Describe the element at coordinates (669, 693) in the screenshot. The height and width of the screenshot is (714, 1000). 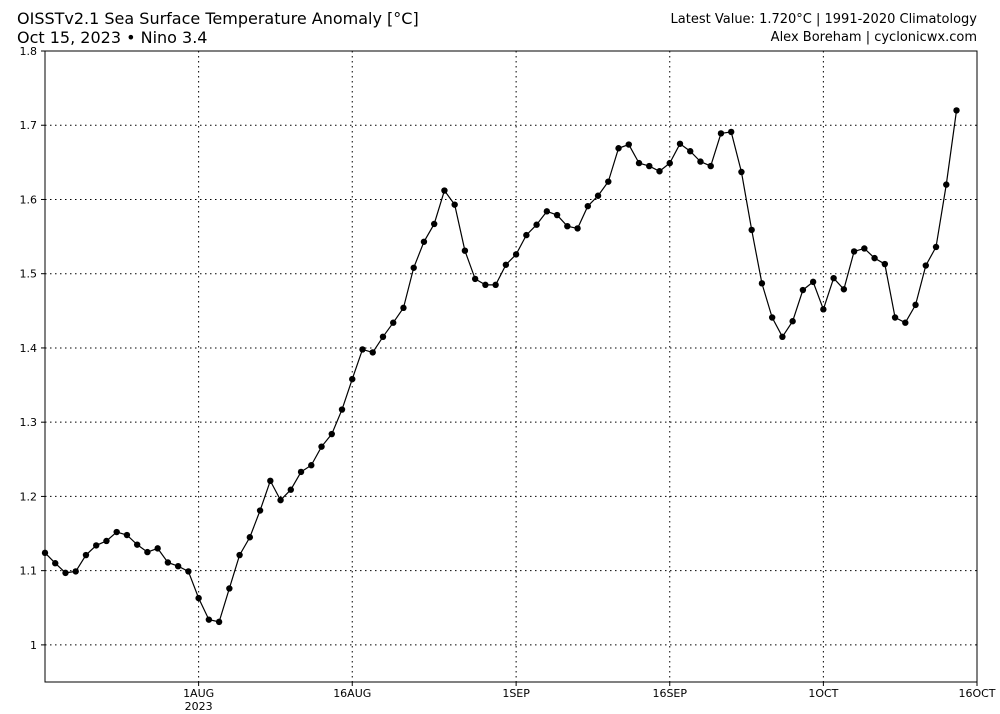
I see `x-tick-label: 16SEP` at that location.